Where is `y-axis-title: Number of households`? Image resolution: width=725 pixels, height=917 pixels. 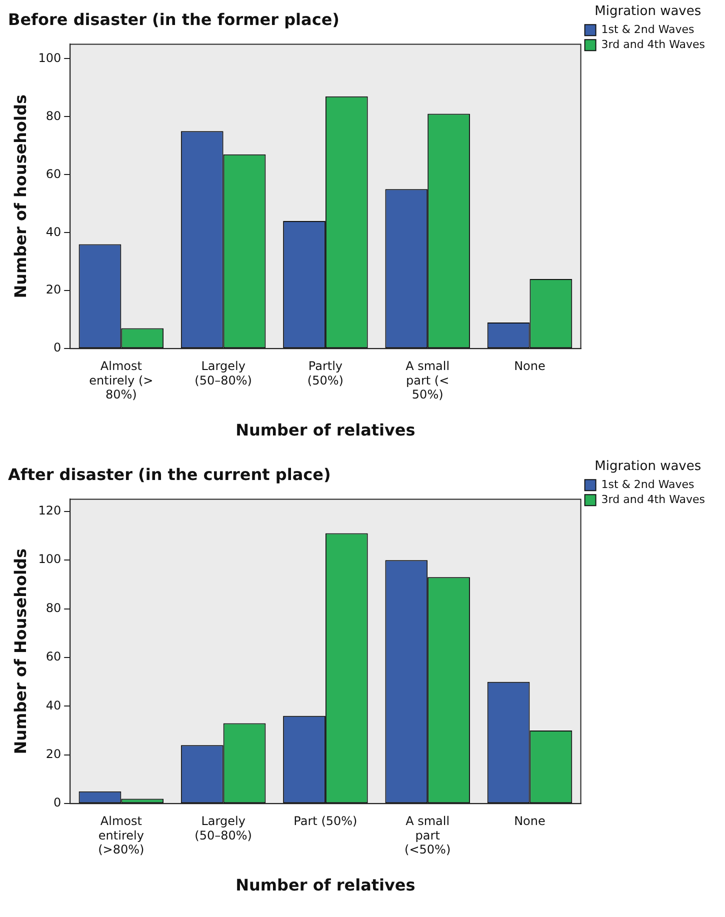
y-axis-title: Number of households is located at coordinates (20, 196).